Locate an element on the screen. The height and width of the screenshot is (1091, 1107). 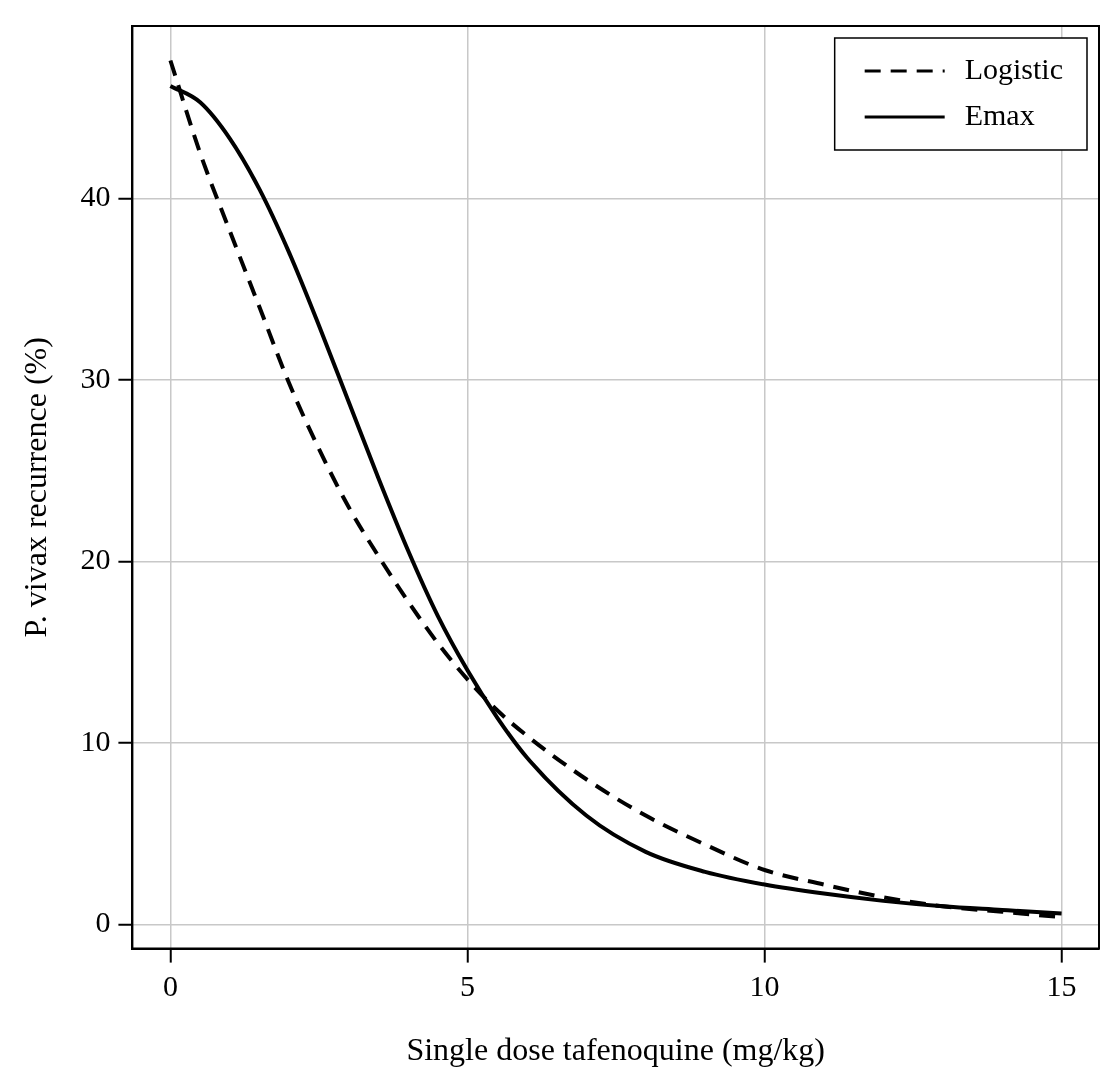
x-tick-label: 10 is located at coordinates (764, 986).